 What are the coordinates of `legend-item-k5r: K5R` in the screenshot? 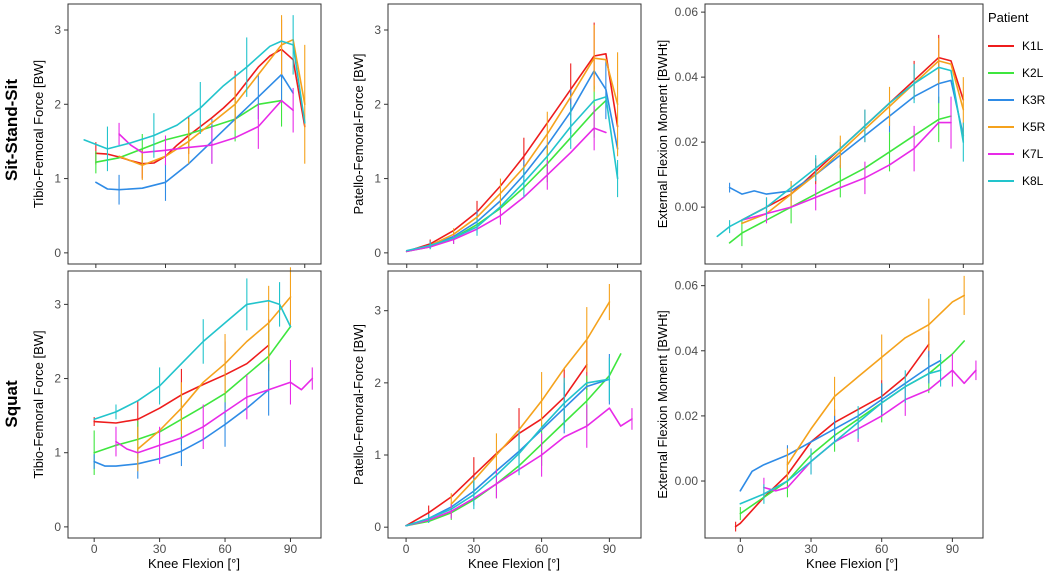 It's located at (1017, 127).